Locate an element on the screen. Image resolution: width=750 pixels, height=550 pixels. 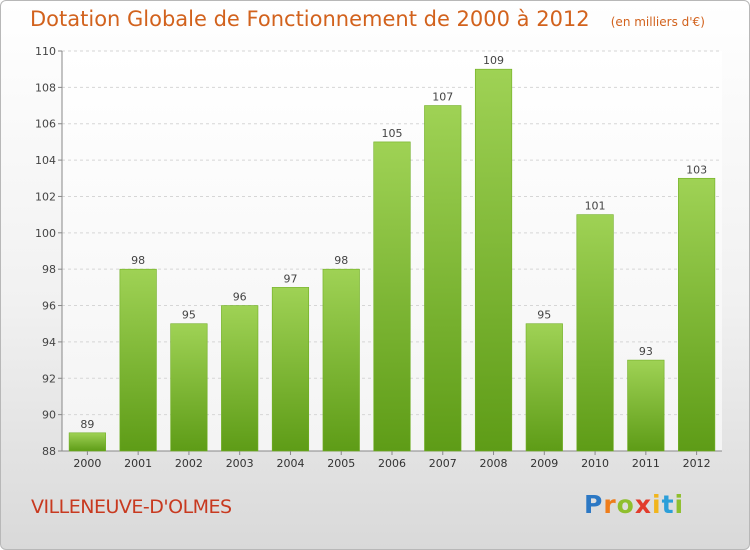
bar-2010 is located at coordinates (595, 333).